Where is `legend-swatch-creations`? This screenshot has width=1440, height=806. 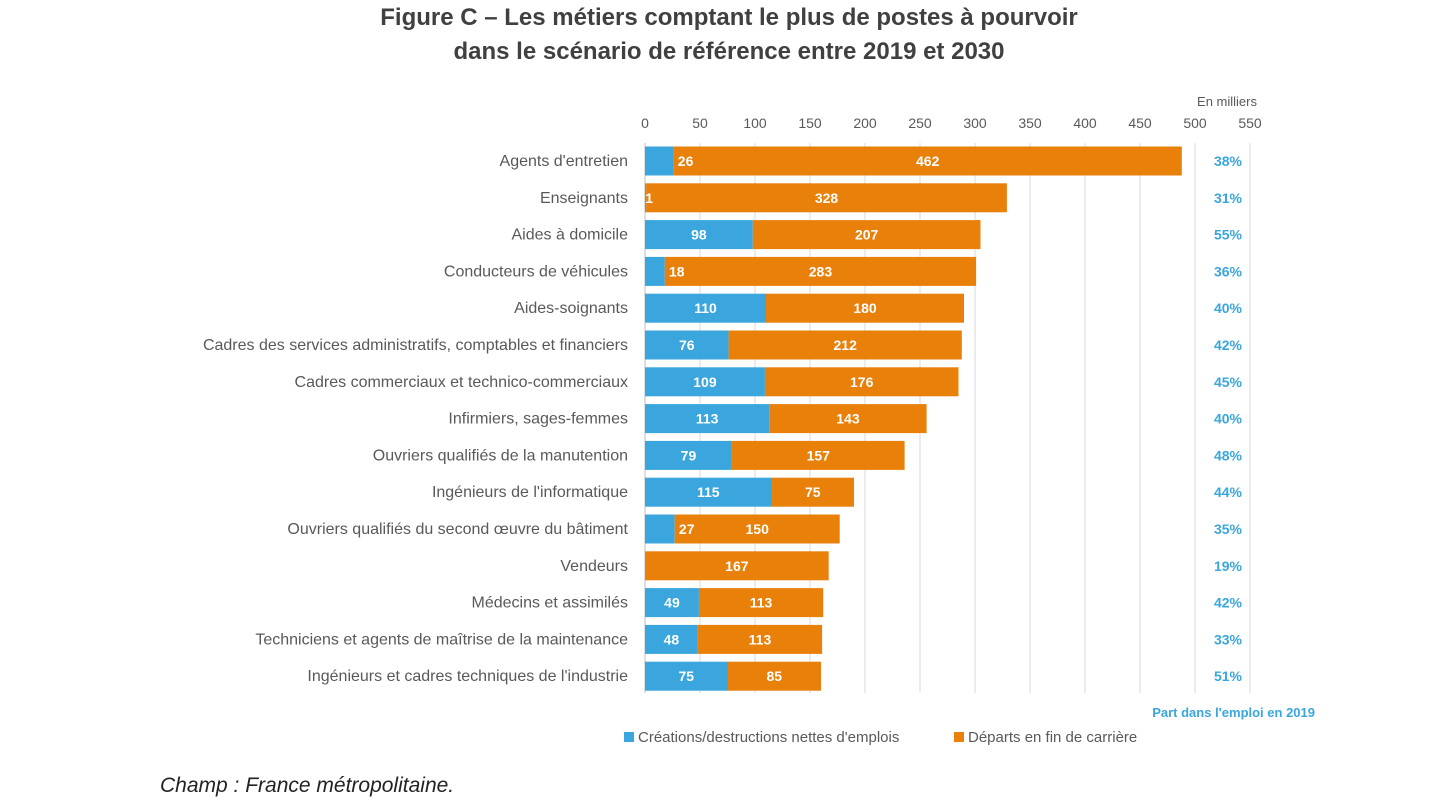
legend-swatch-creations is located at coordinates (629, 737).